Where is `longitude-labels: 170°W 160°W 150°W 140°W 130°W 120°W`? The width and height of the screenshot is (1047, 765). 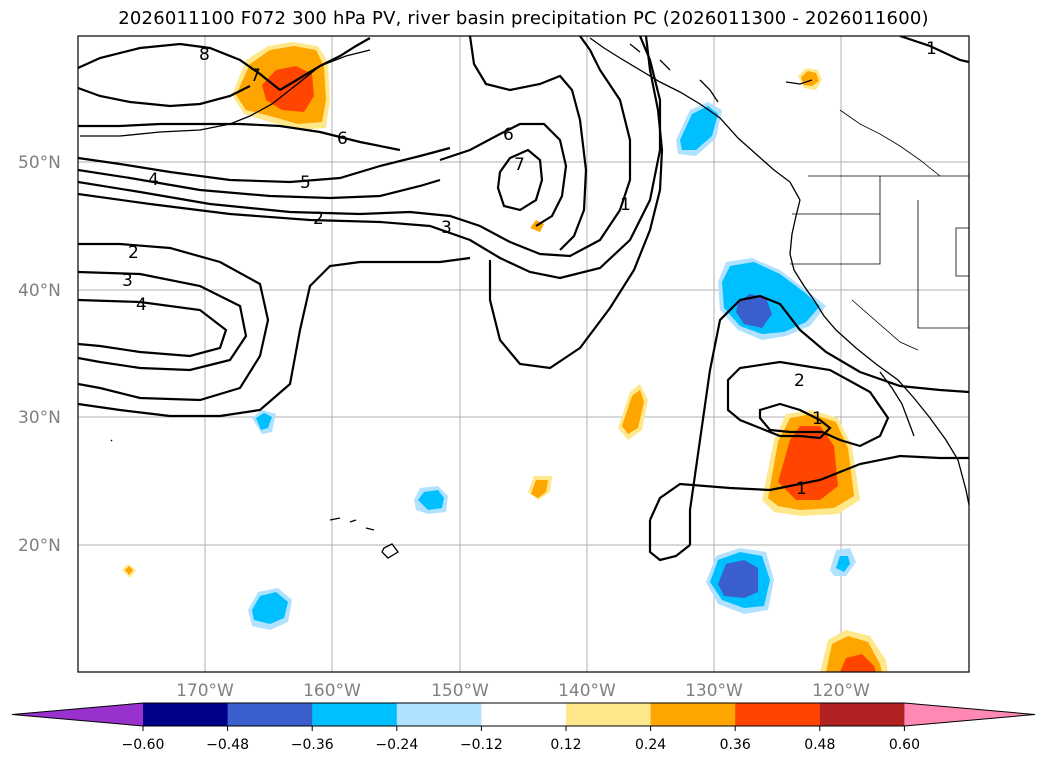 longitude-labels: 170°W 160°W 150°W 140°W 130°W 120°W is located at coordinates (523, 691).